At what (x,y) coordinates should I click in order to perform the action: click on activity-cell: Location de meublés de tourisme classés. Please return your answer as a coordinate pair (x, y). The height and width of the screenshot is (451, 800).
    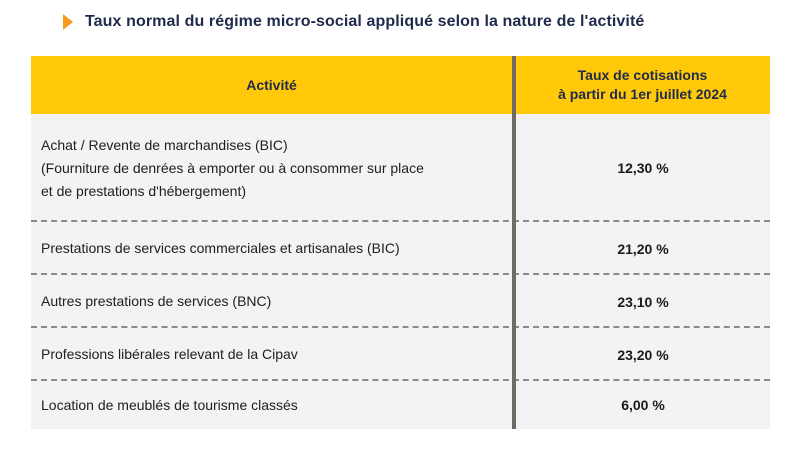
    Looking at the image, I should click on (272, 405).